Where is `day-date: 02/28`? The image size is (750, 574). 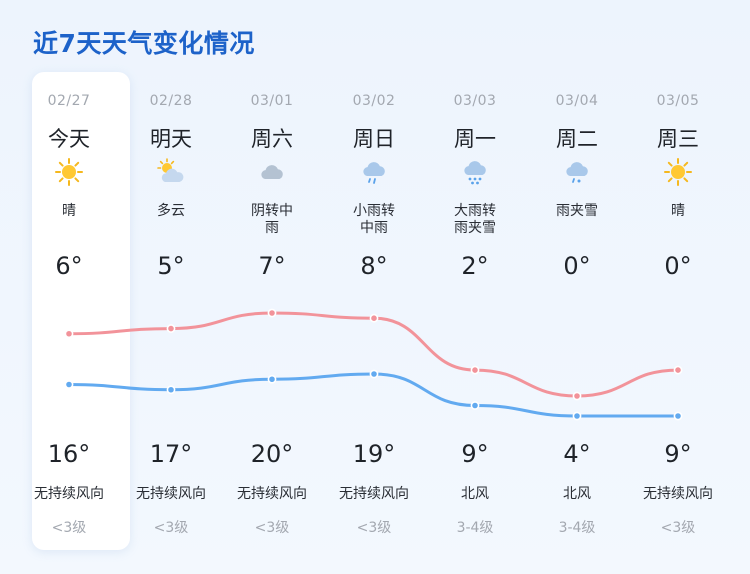
day-date: 02/28 is located at coordinates (171, 101).